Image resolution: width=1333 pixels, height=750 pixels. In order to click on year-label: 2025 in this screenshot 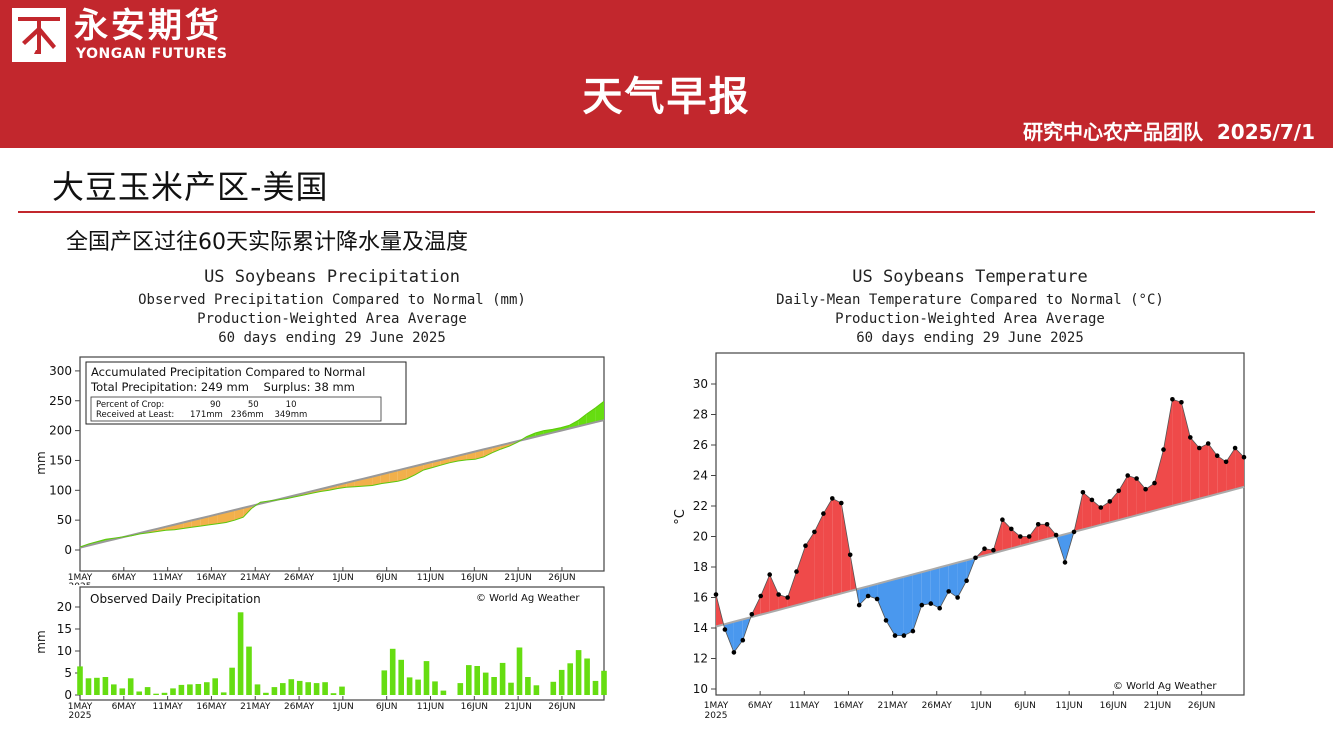, I will do `click(716, 716)`.